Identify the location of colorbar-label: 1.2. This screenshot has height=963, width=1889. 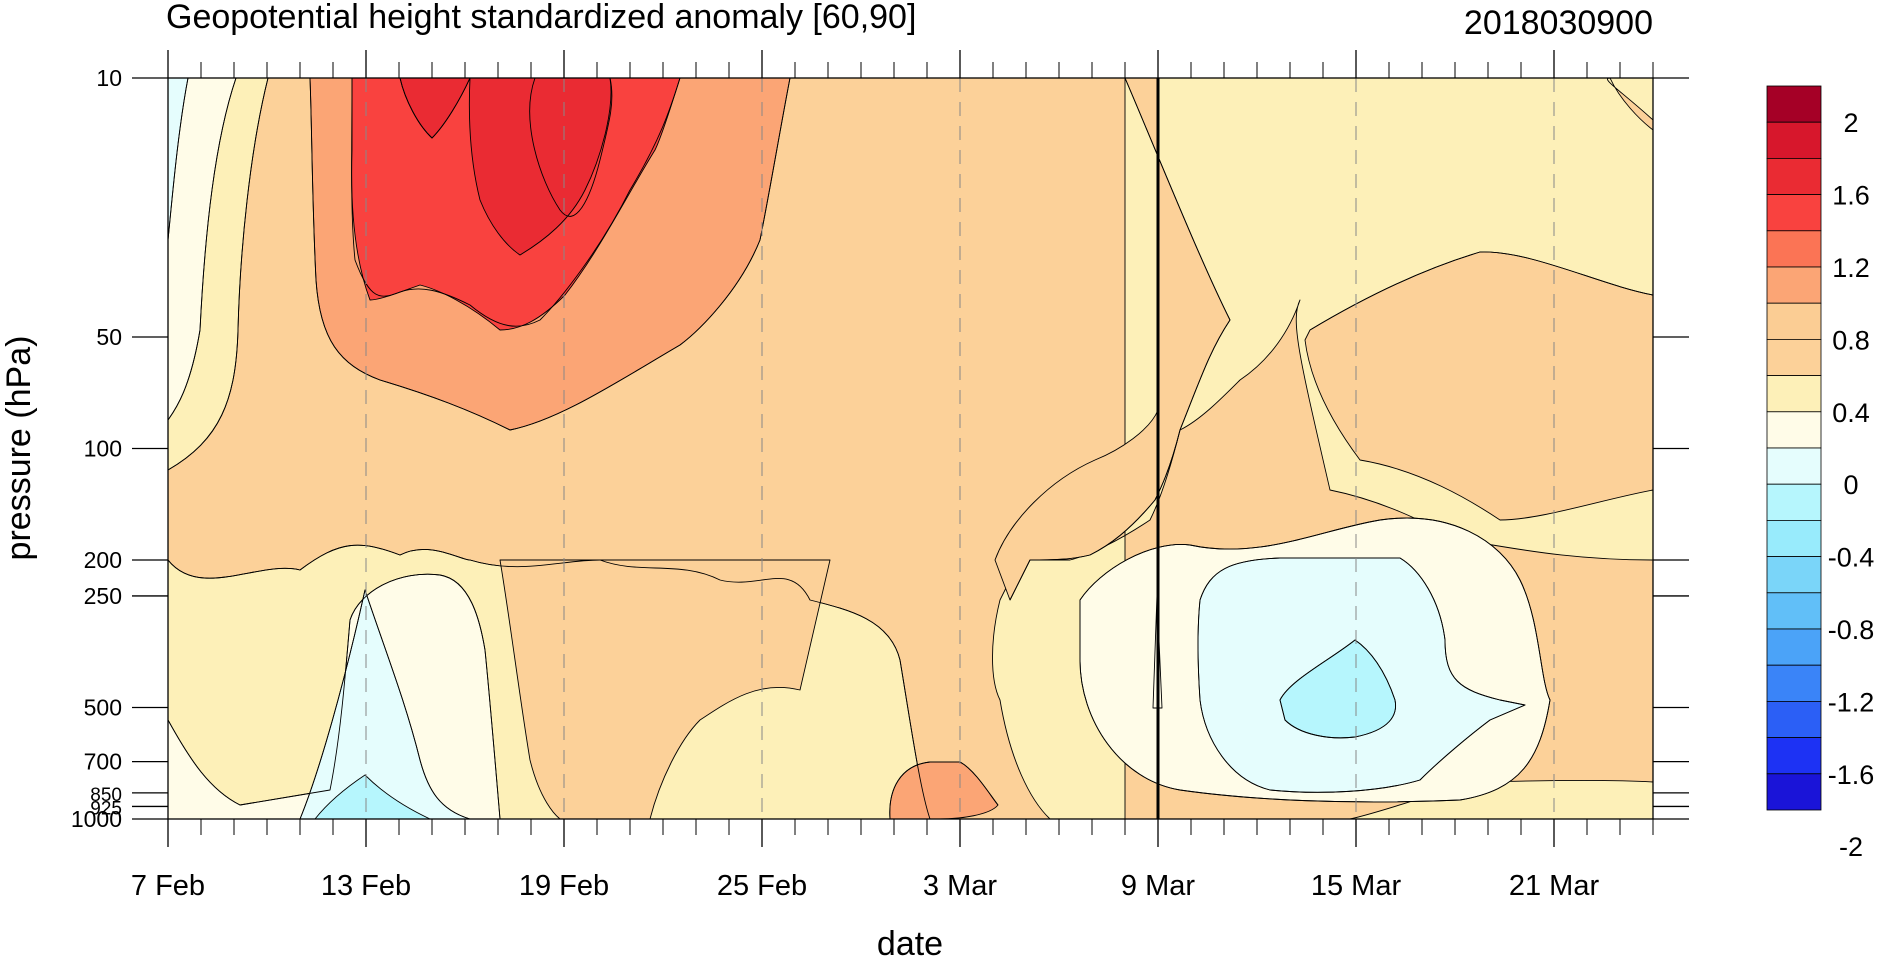
(1851, 268).